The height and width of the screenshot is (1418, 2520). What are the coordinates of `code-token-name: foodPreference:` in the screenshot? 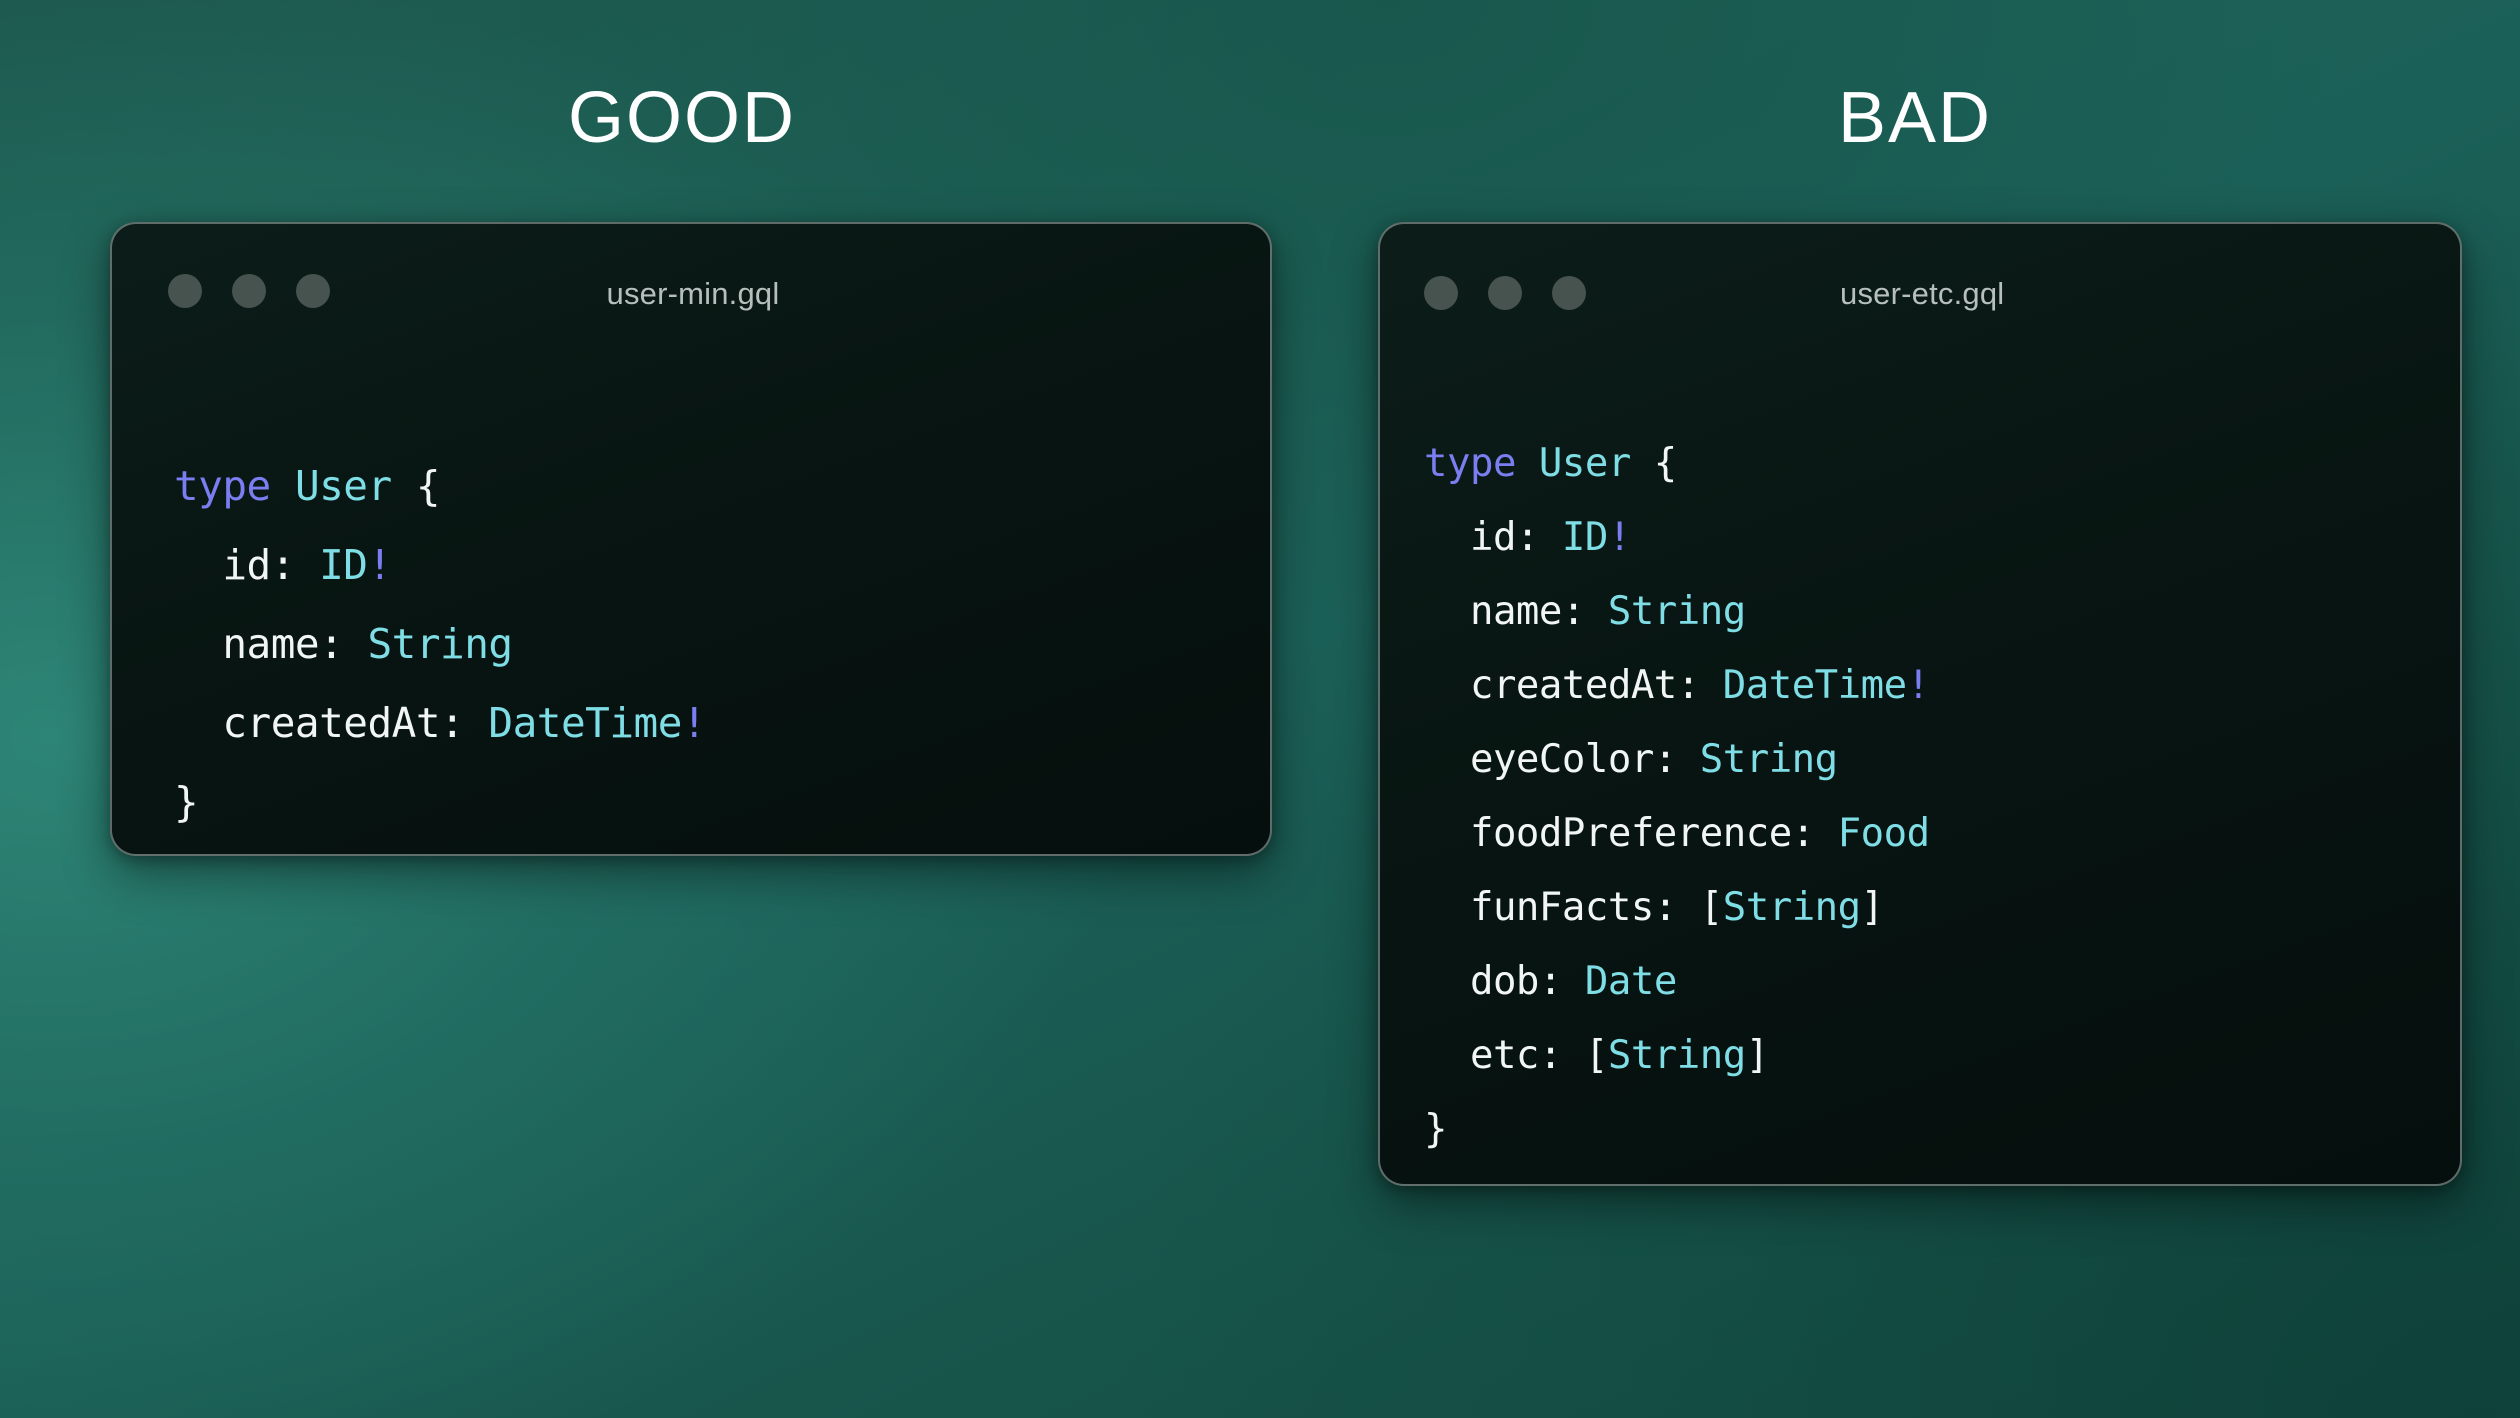 It's located at (1631, 833).